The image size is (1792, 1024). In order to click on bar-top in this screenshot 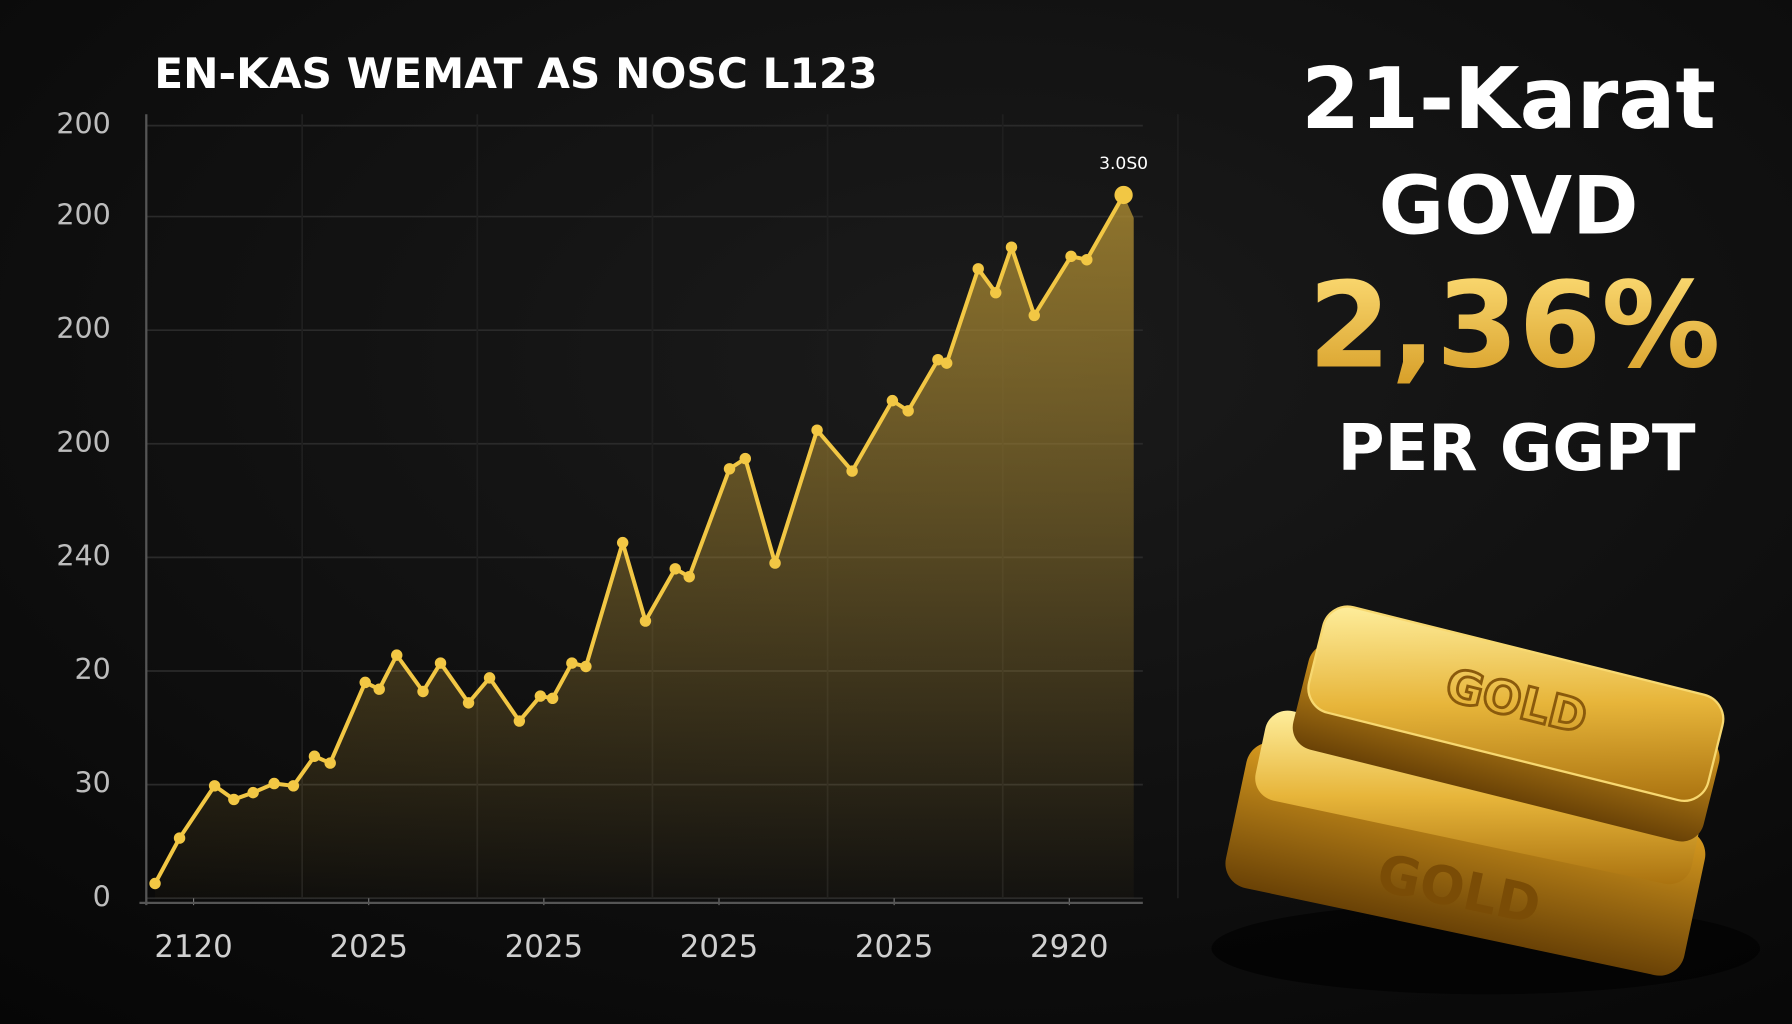, I will do `click(1516, 703)`.